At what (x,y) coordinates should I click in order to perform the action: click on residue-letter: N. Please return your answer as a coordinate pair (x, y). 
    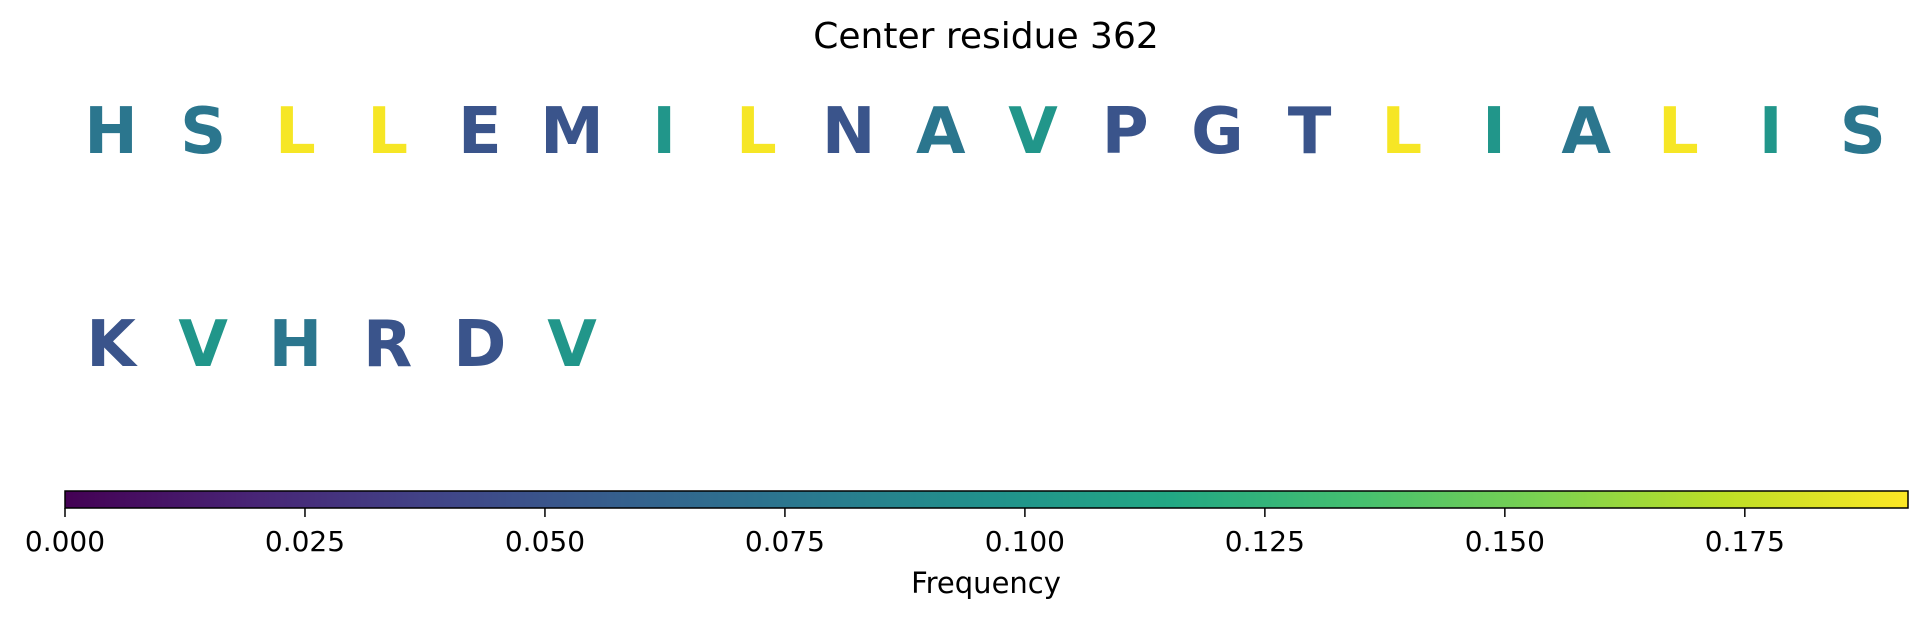
    Looking at the image, I should click on (849, 132).